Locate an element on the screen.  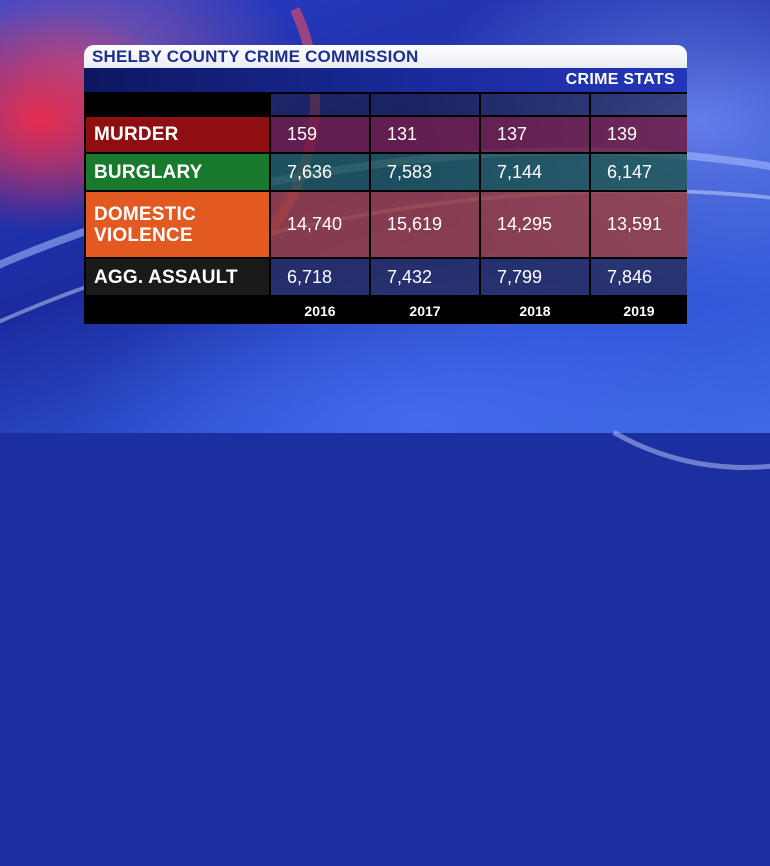
table-corner is located at coordinates (176, 103).